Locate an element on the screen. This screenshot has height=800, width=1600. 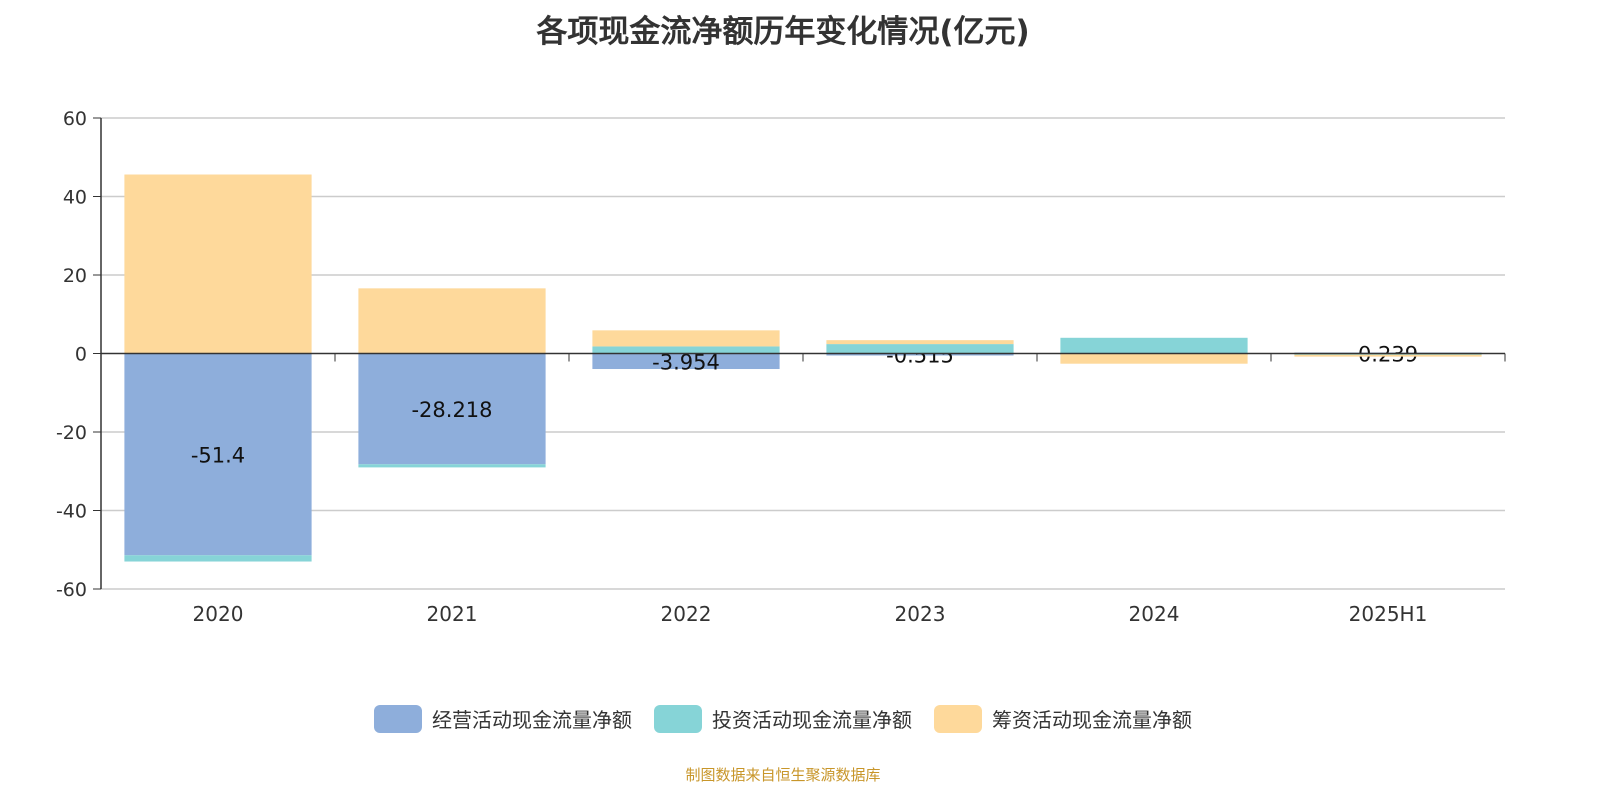
bar-2-2020 is located at coordinates (218, 264).